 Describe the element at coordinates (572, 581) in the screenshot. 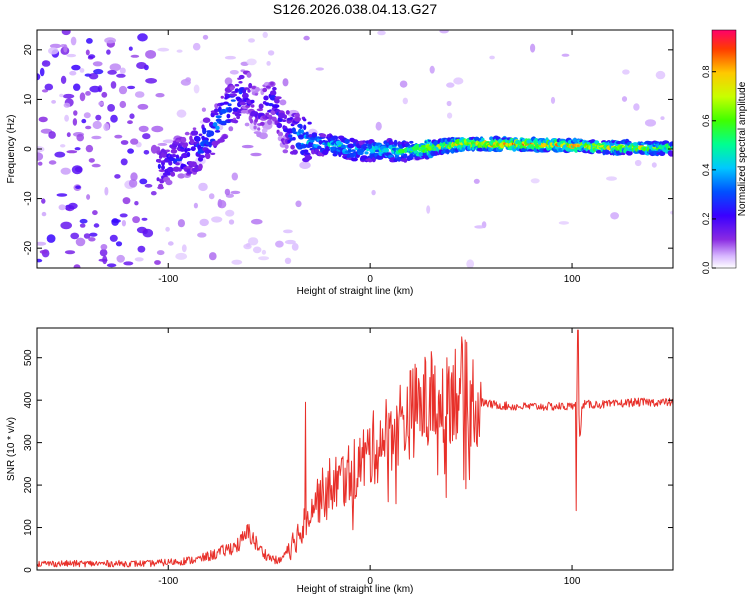

I see `snr-xtick-label: 100` at that location.